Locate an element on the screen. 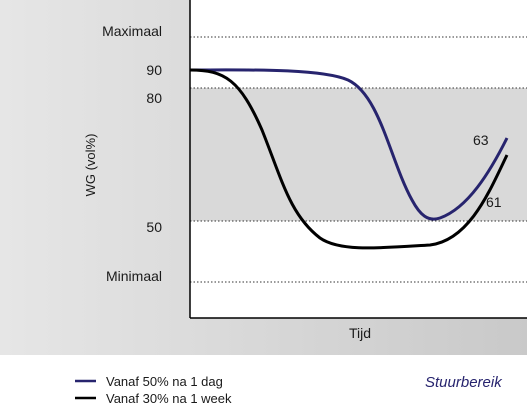  annotation: 63 is located at coordinates (481, 140).